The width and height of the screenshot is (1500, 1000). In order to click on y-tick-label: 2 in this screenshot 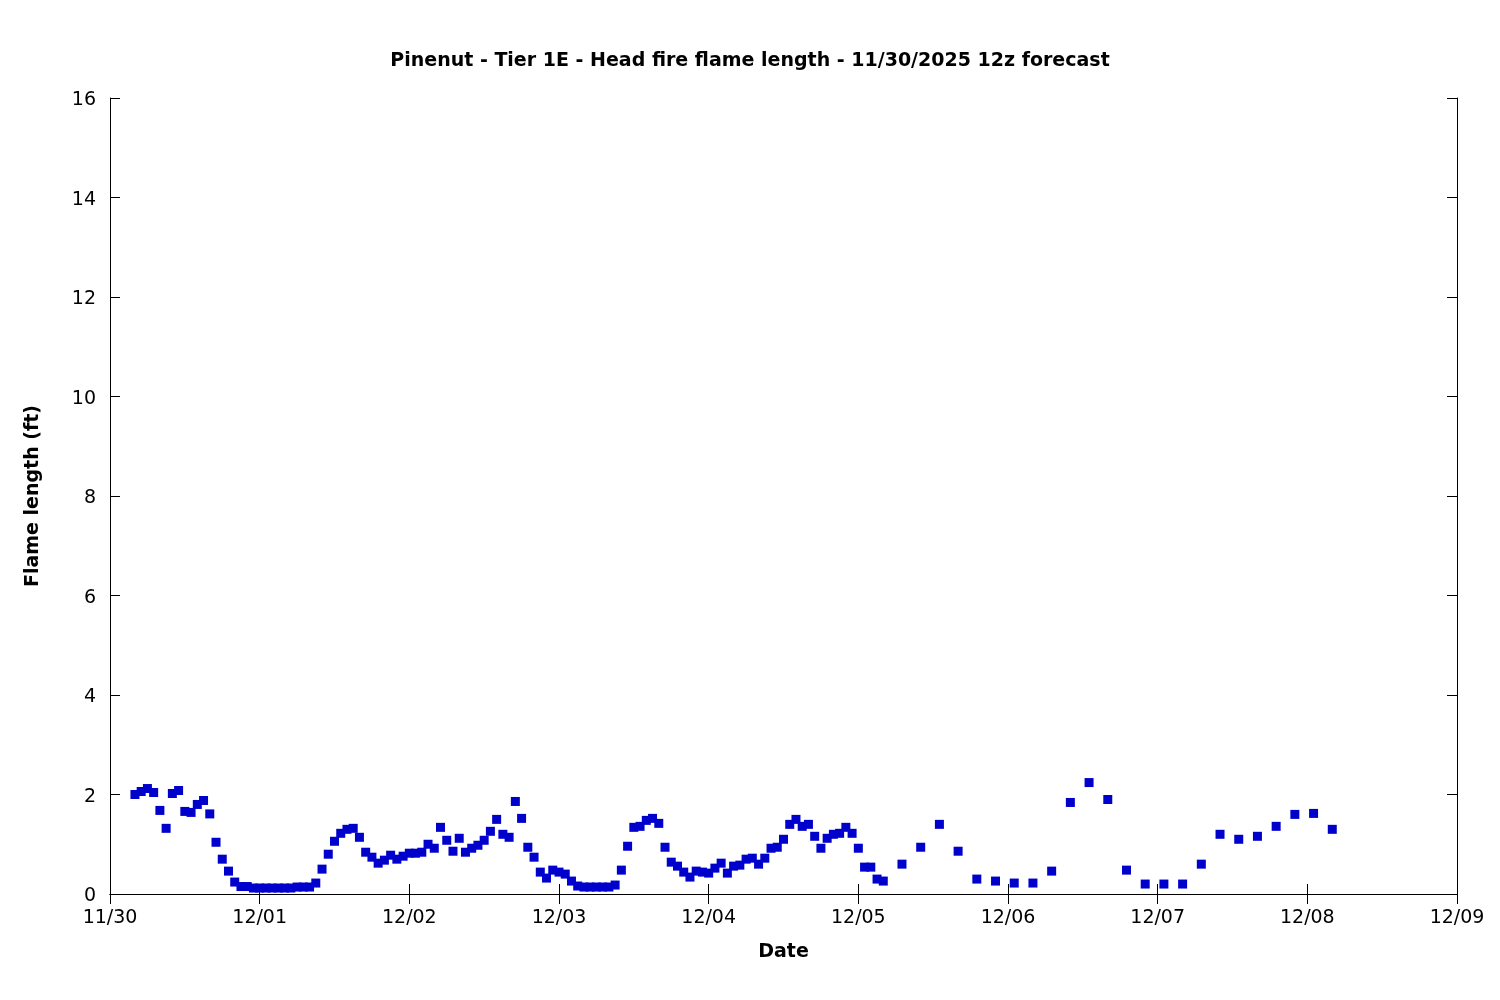, I will do `click(89, 794)`.